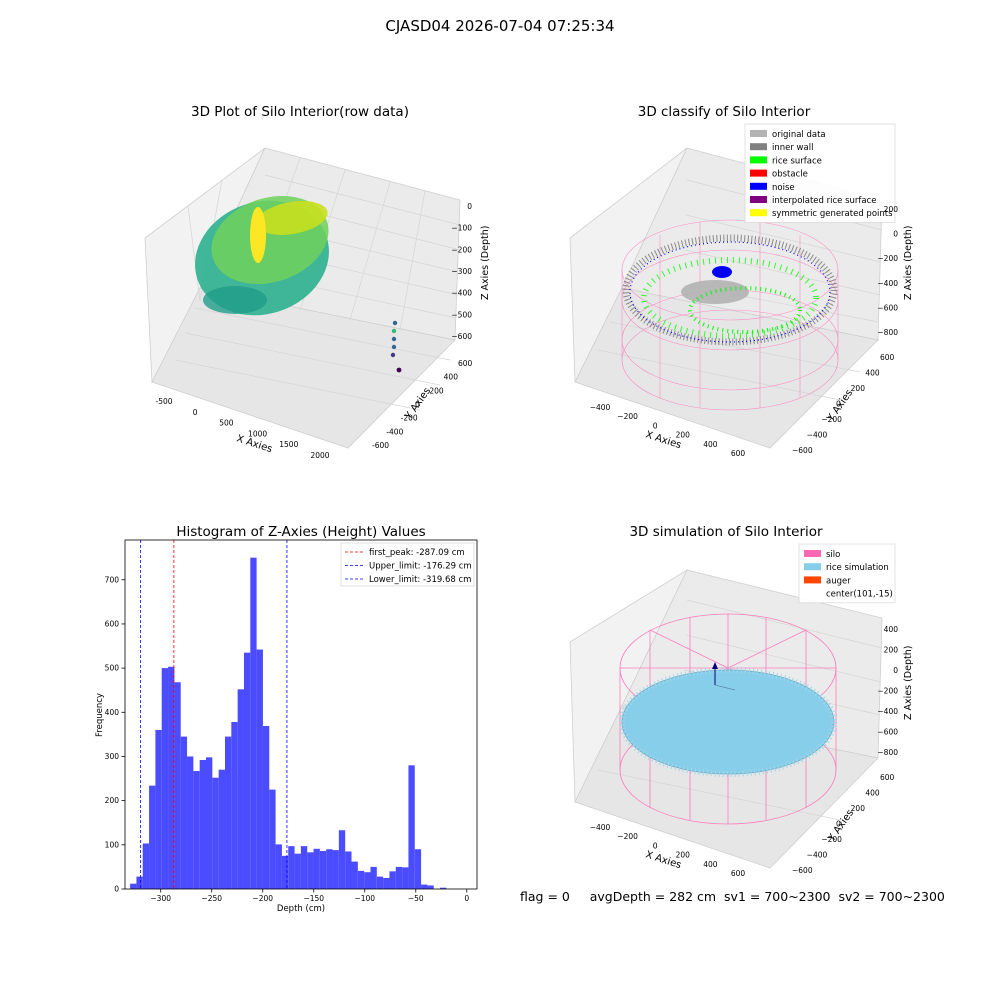 Image resolution: width=1000 pixels, height=1000 pixels. Describe the element at coordinates (301, 714) in the screenshot. I see `histogram-frame` at that location.